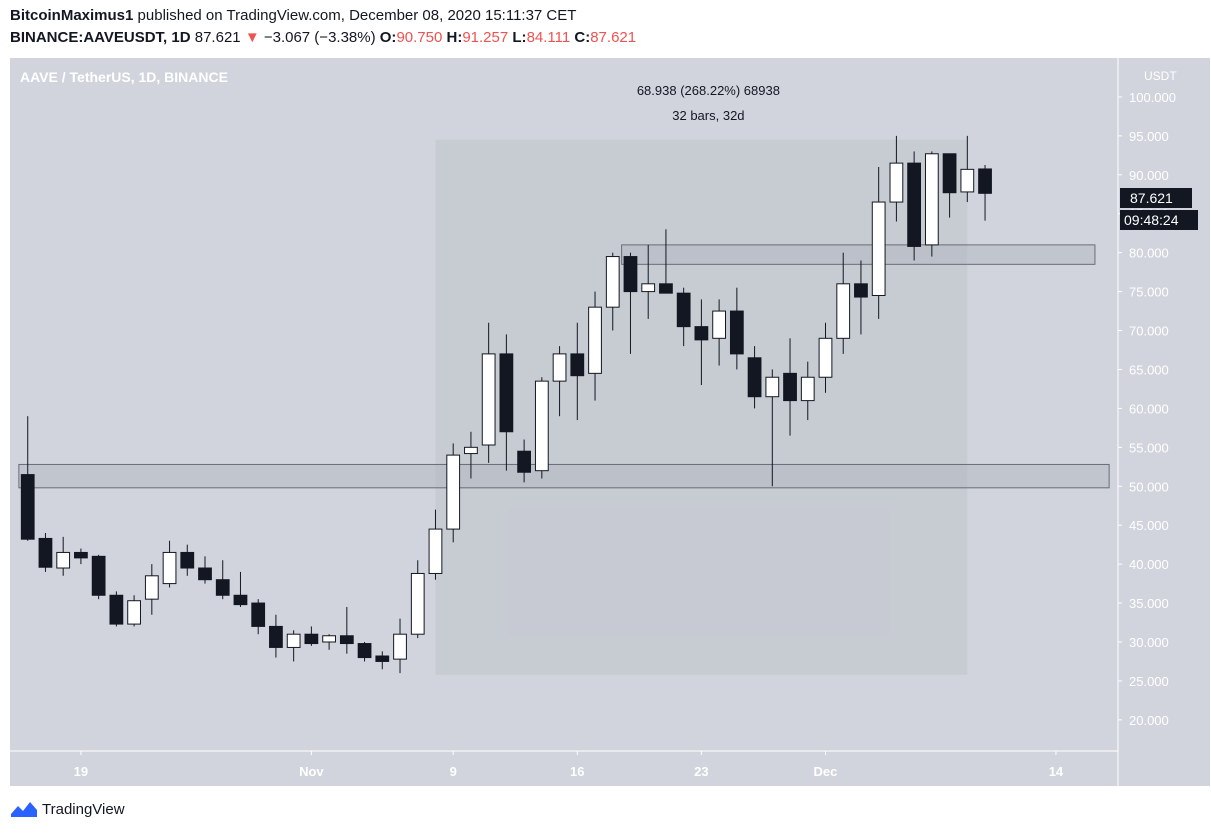  Describe the element at coordinates (1149, 486) in the screenshot. I see `y-tick-label: 50.000` at that location.